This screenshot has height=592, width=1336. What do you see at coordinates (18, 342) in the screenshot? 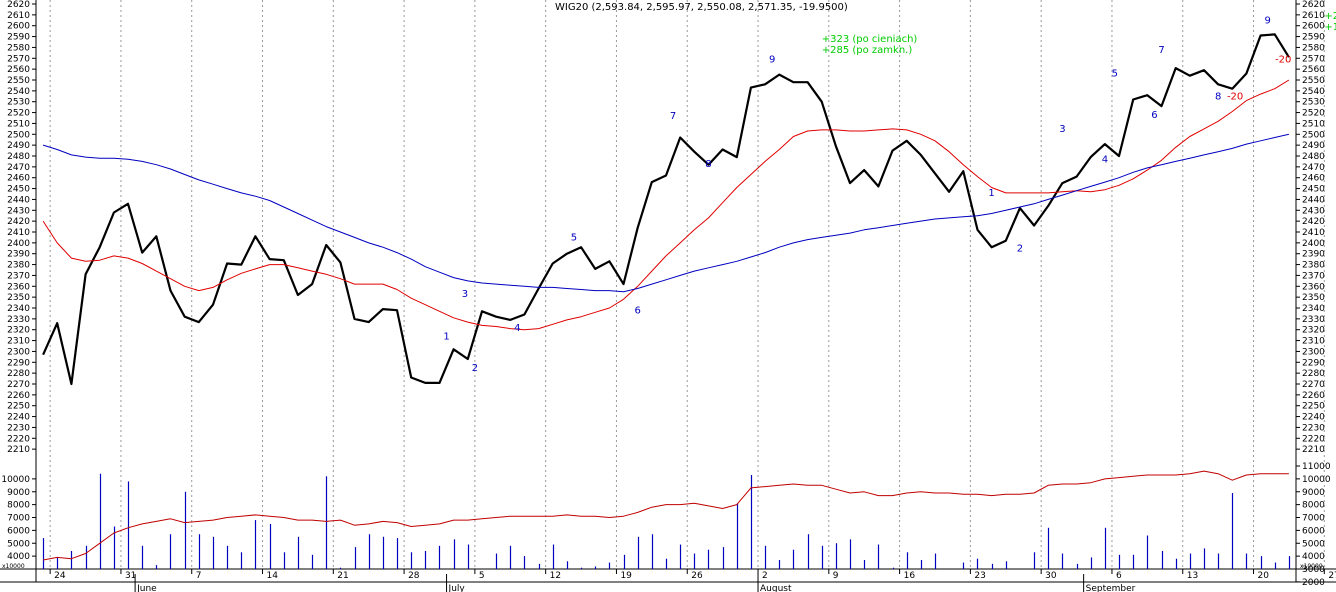
I see `price-tick-label: 2310` at bounding box center [18, 342].